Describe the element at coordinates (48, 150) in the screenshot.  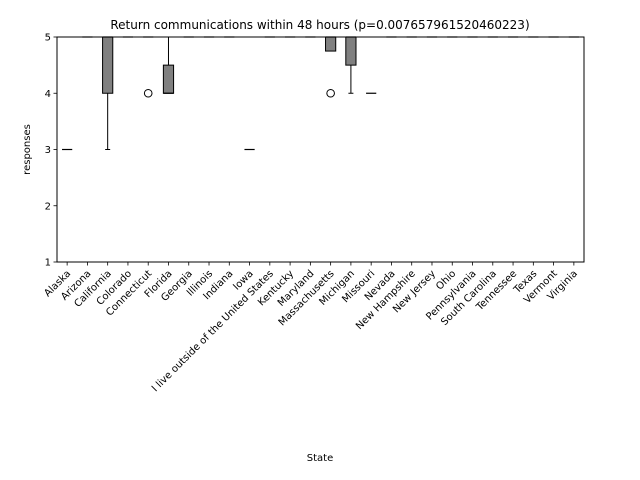
I see `y-tick-label: 3` at that location.